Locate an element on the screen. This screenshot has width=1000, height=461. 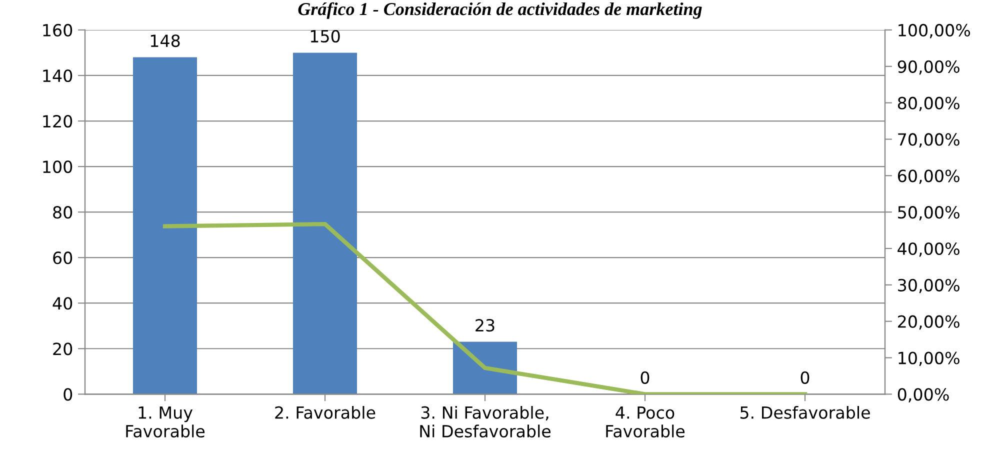
y-tick-label: 0 is located at coordinates (68, 394).